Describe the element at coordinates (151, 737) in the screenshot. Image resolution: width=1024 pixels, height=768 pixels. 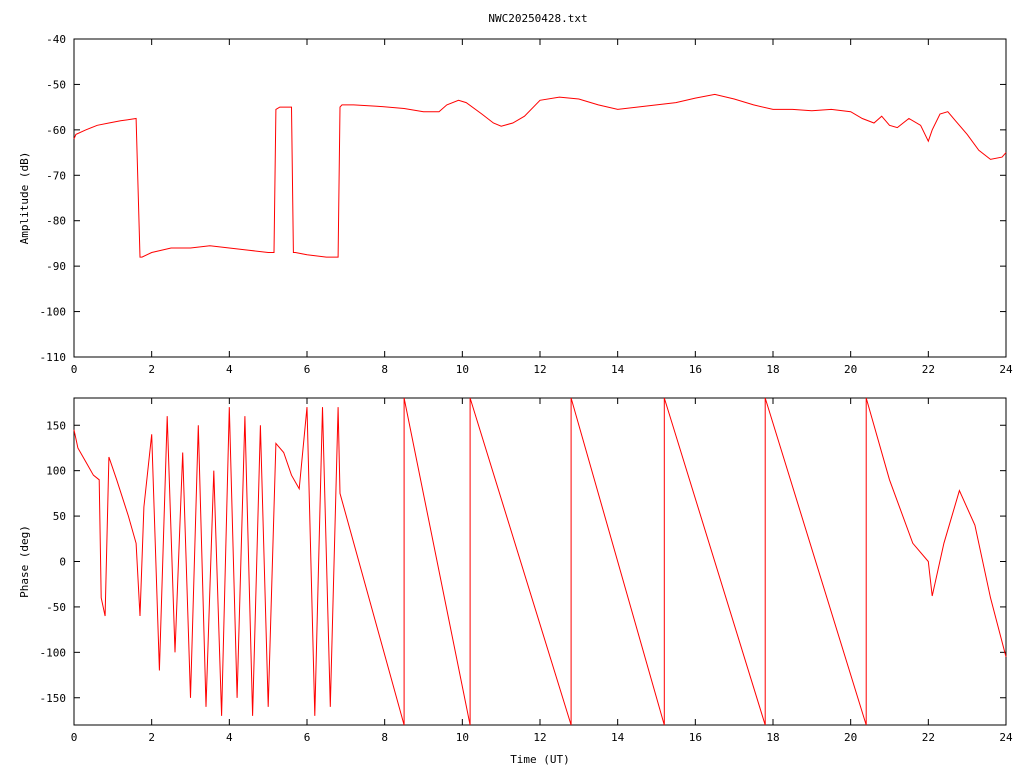
I see `phase-x-tick-label: 2` at that location.